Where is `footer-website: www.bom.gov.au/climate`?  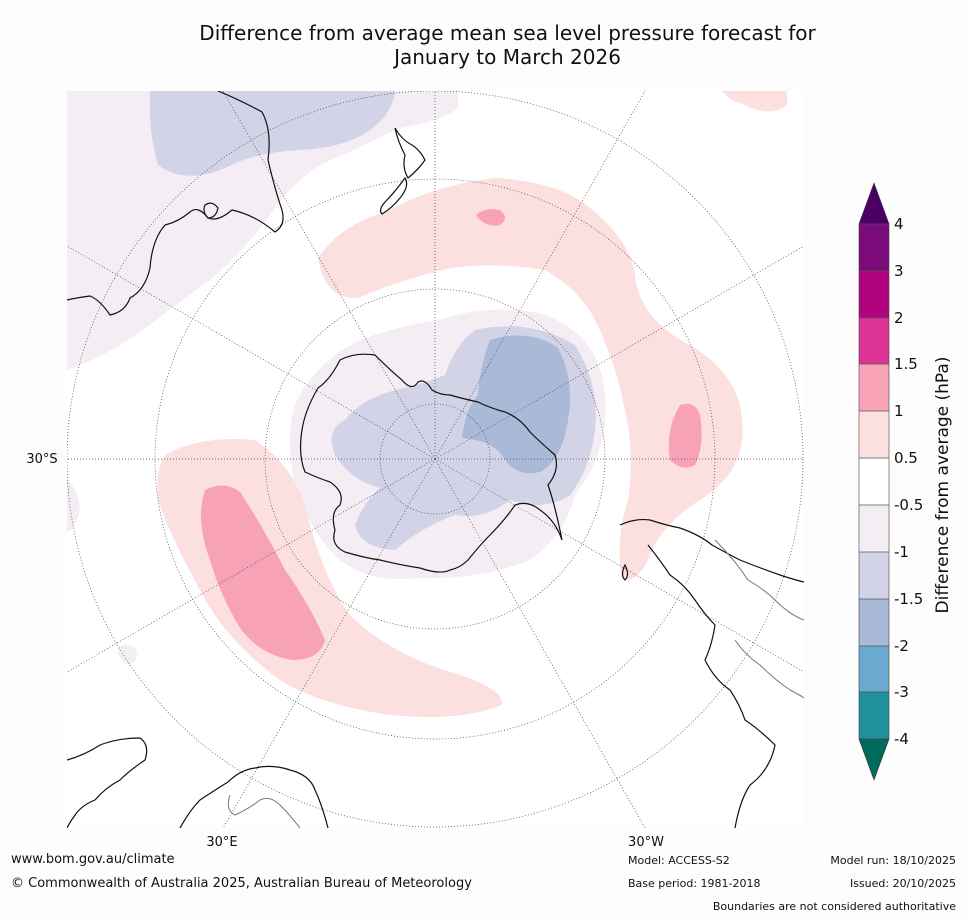 footer-website: www.bom.gov.au/climate is located at coordinates (93, 859).